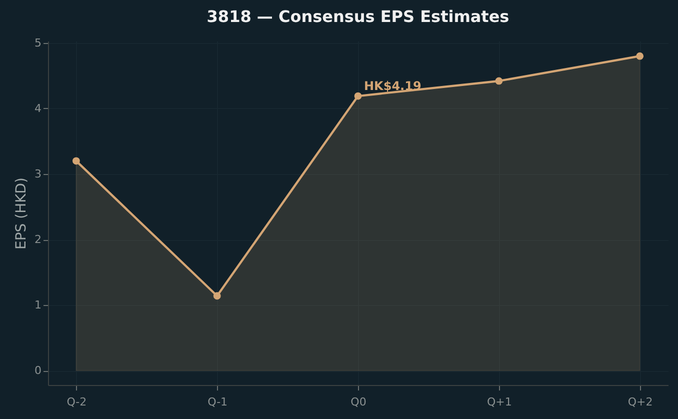 The width and height of the screenshot is (678, 419). What do you see at coordinates (358, 16) in the screenshot?
I see `chart-title: 3818 — Consensus EPS Estimates` at bounding box center [358, 16].